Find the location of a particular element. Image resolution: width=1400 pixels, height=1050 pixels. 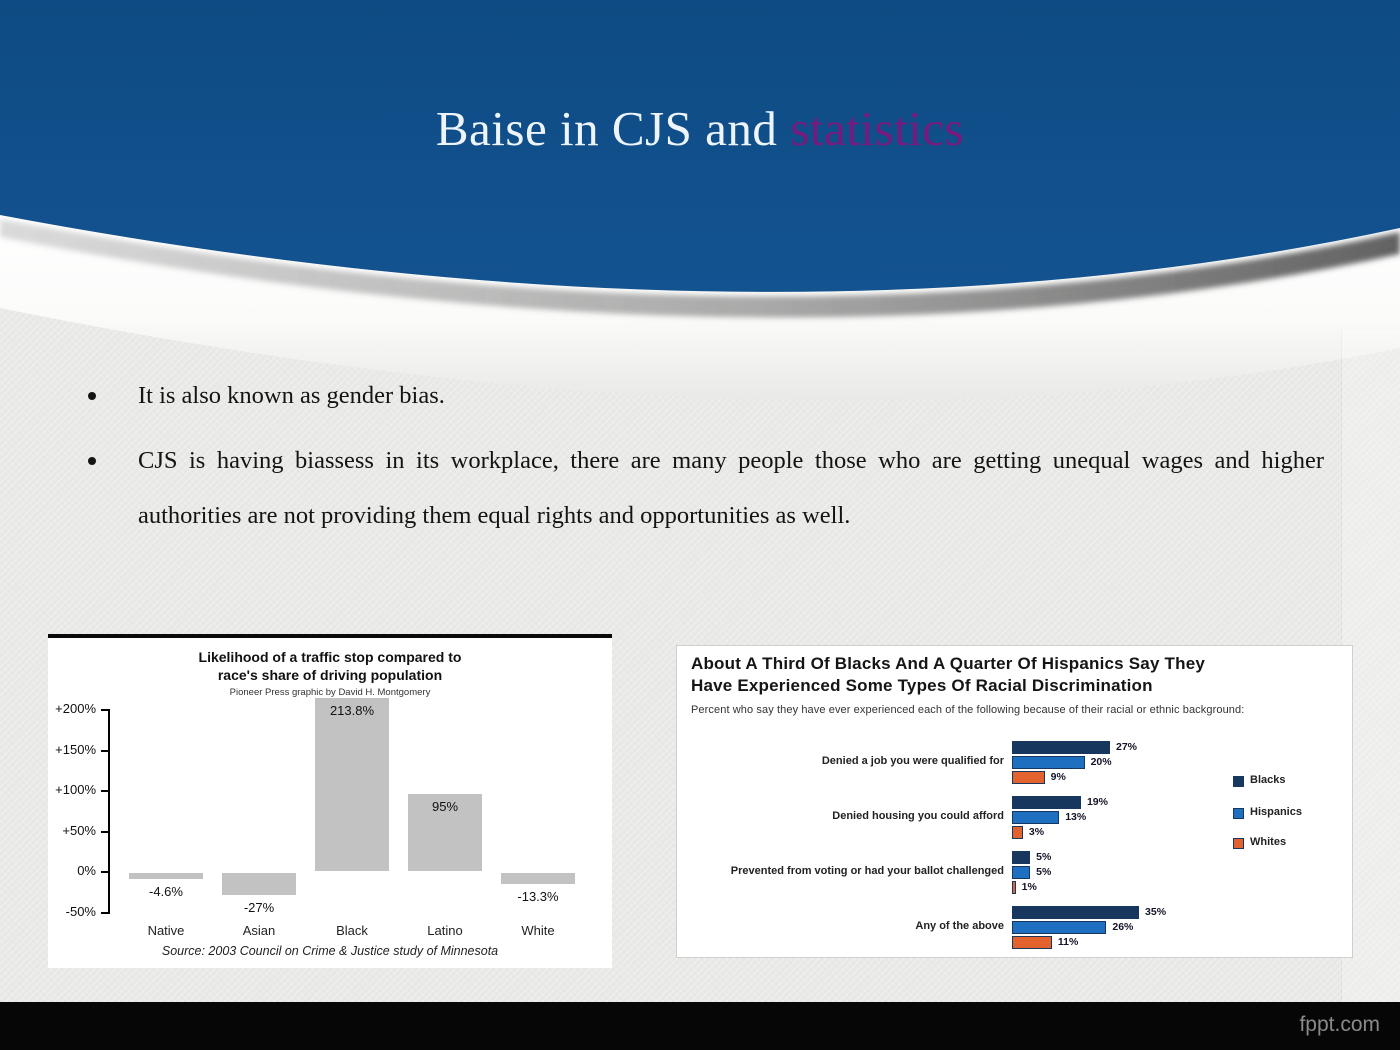

page-title: Baise in CJS and statistics is located at coordinates (700, 128).